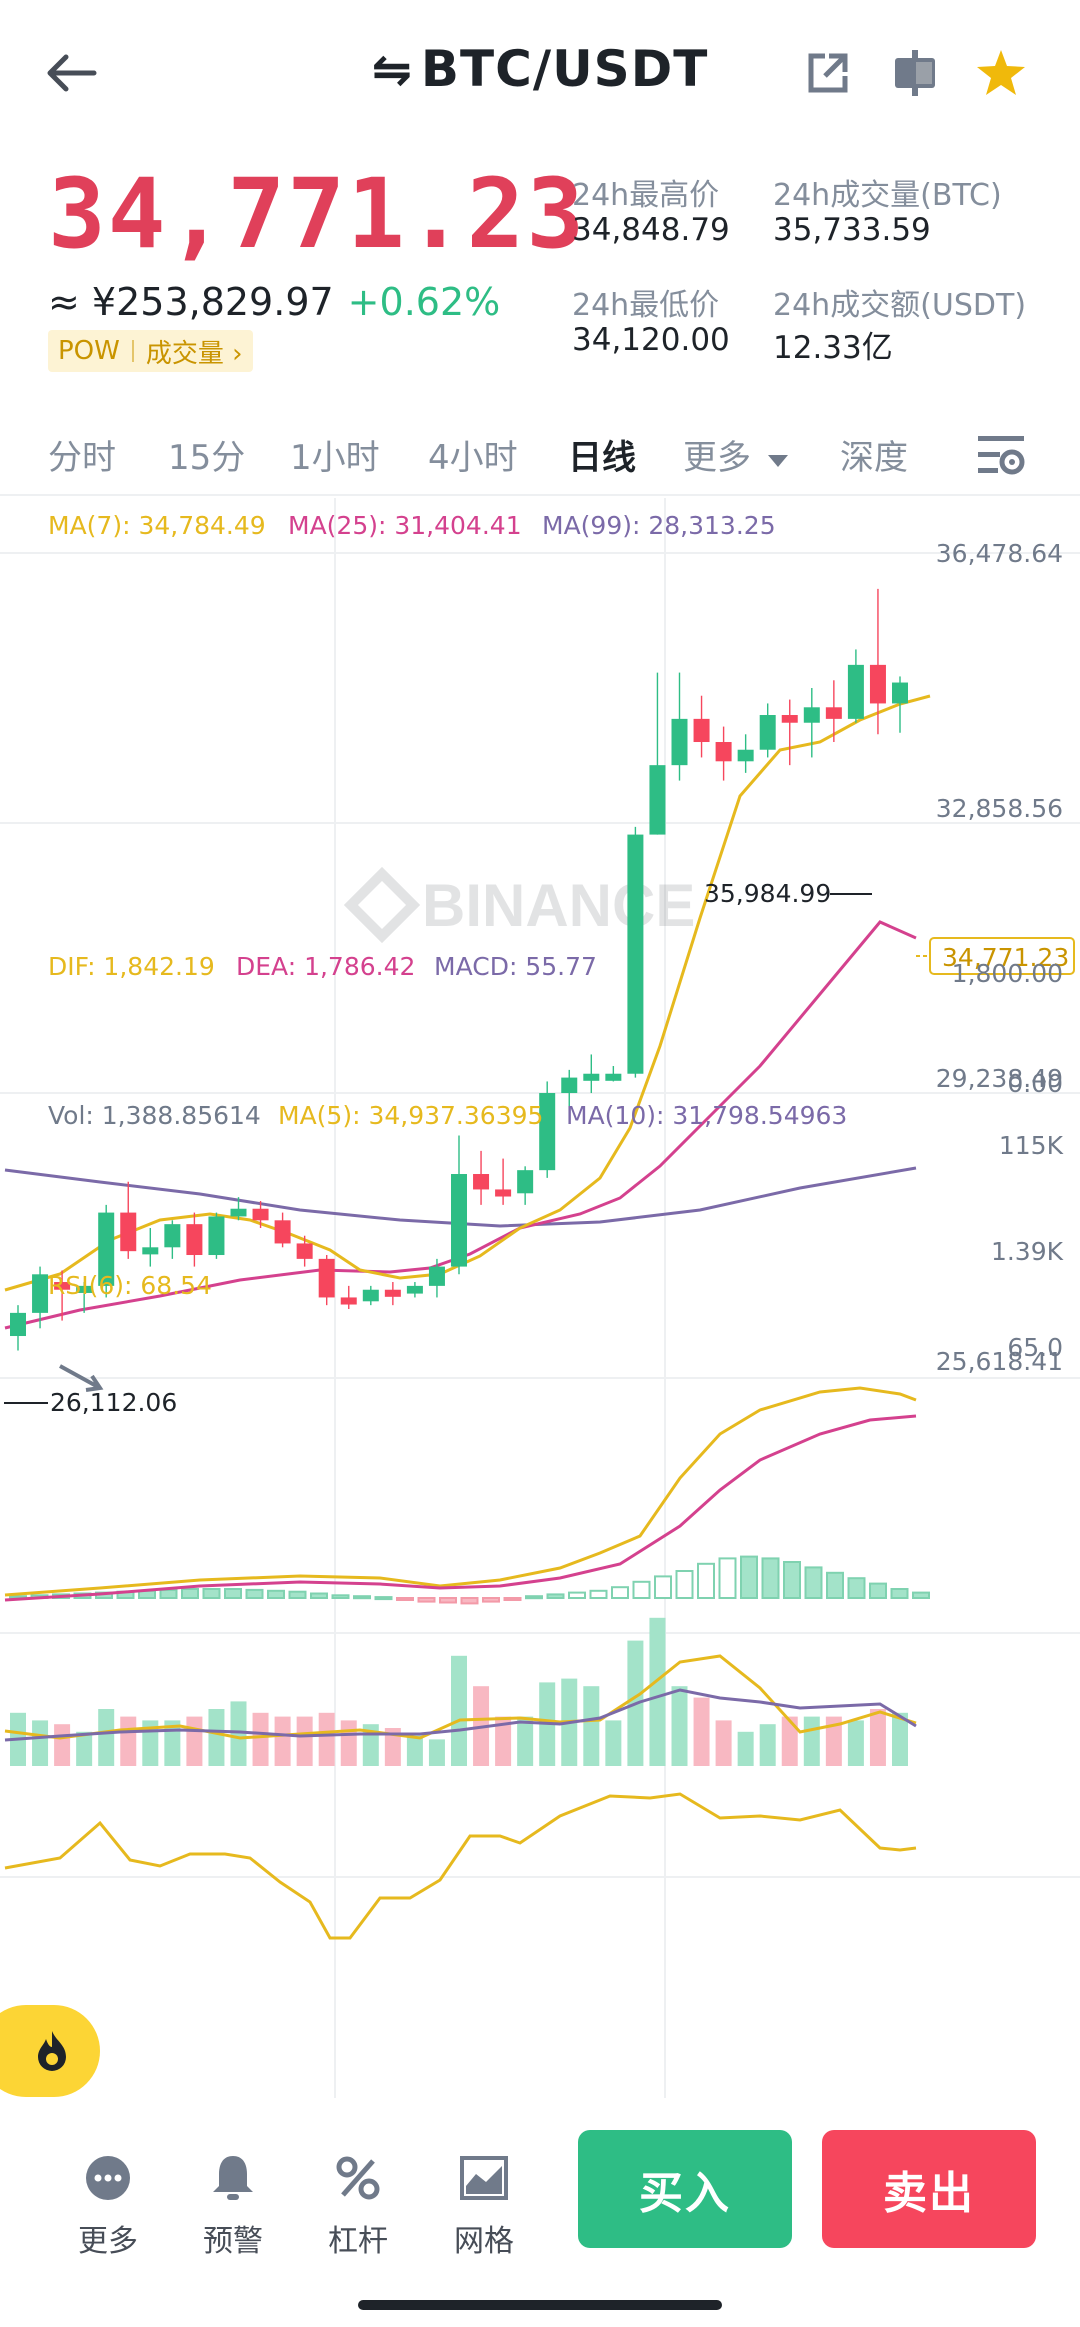 The height and width of the screenshot is (2327, 1080). Describe the element at coordinates (540, 2305) in the screenshot. I see `home-indicator` at that location.